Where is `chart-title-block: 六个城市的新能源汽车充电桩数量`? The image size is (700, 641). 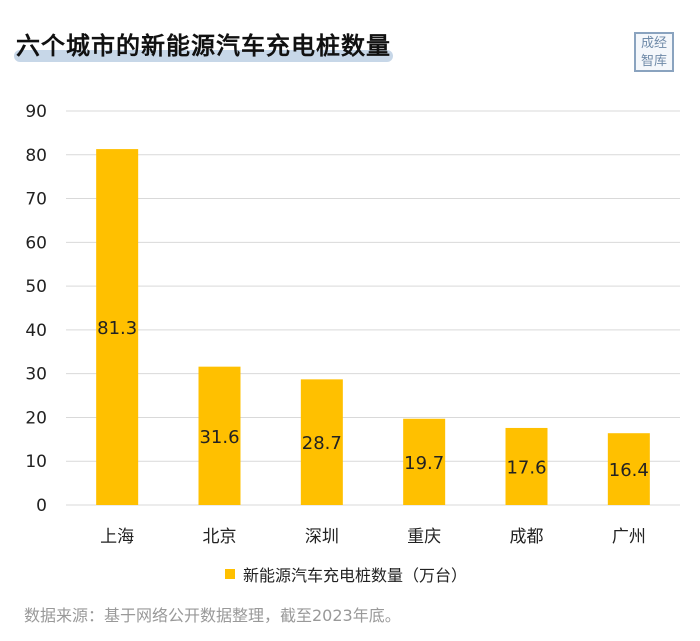 chart-title-block: 六个城市的新能源汽车充电桩数量 is located at coordinates (203, 44).